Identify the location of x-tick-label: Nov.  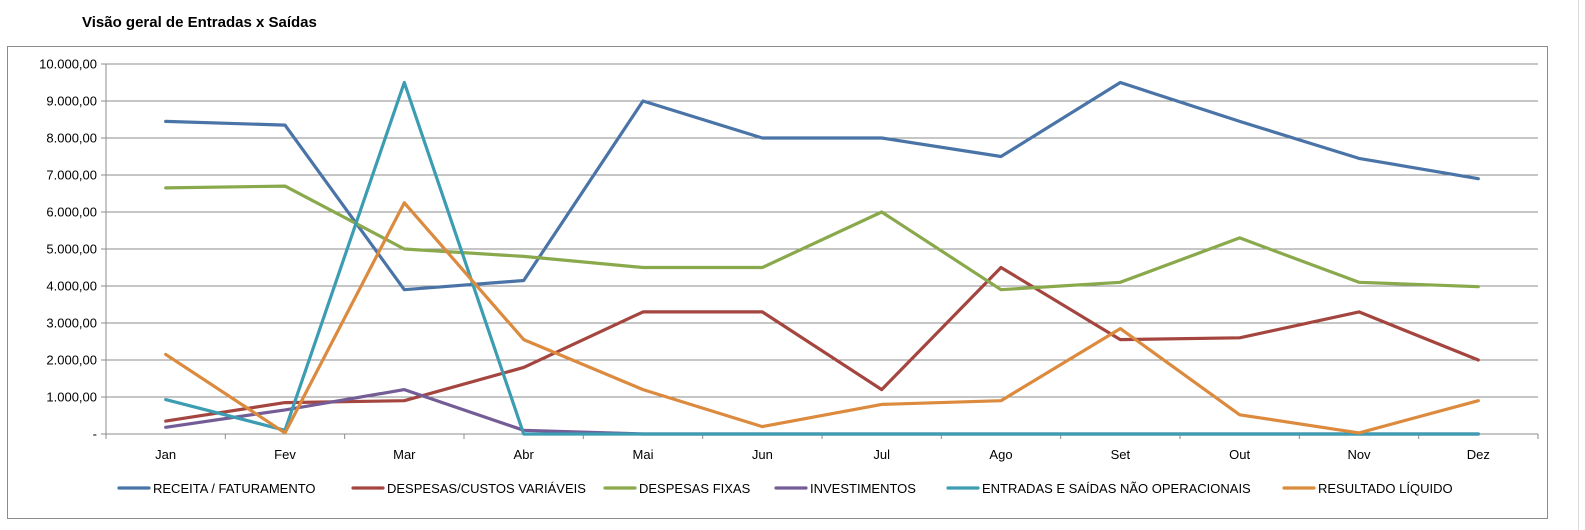
(1359, 454).